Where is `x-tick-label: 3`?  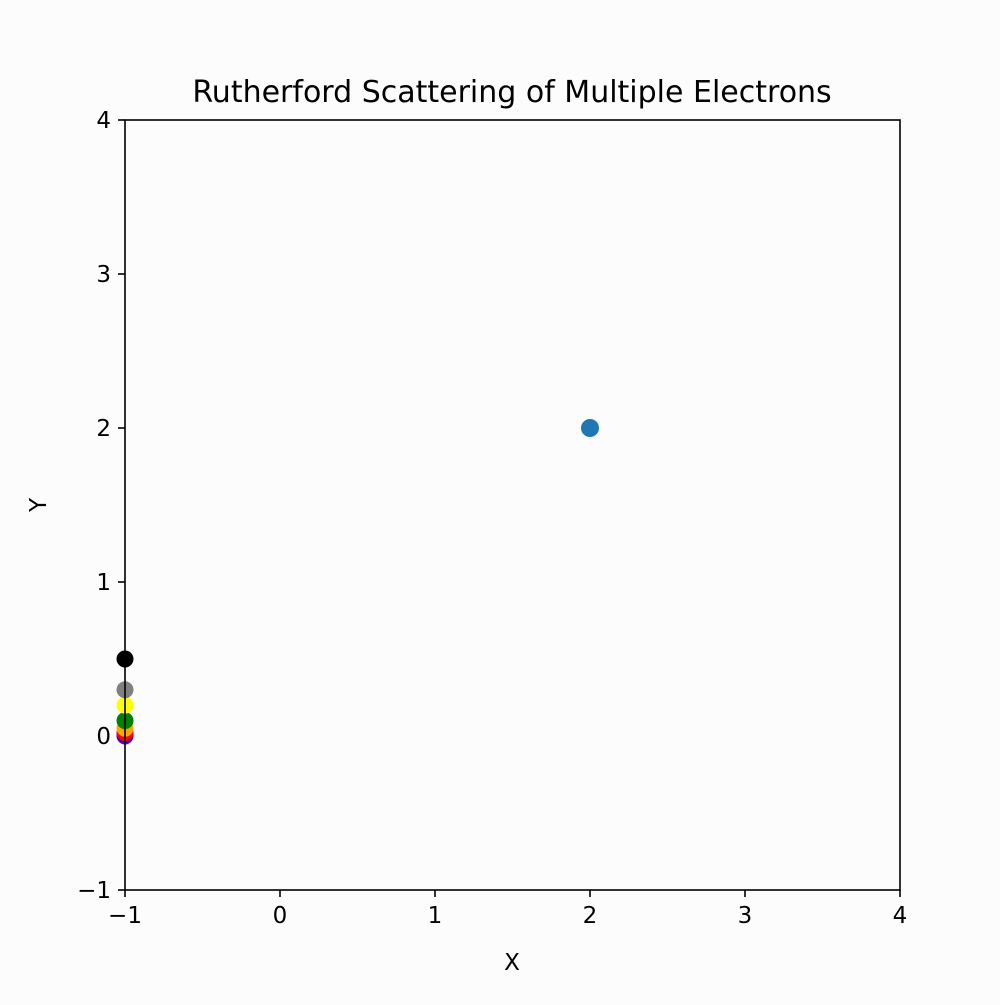 x-tick-label: 3 is located at coordinates (745, 916).